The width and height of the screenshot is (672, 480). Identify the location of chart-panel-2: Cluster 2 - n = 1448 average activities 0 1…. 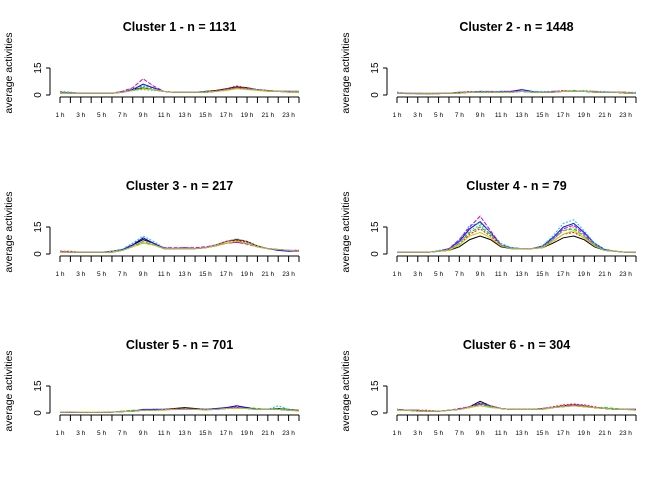
(488, 69).